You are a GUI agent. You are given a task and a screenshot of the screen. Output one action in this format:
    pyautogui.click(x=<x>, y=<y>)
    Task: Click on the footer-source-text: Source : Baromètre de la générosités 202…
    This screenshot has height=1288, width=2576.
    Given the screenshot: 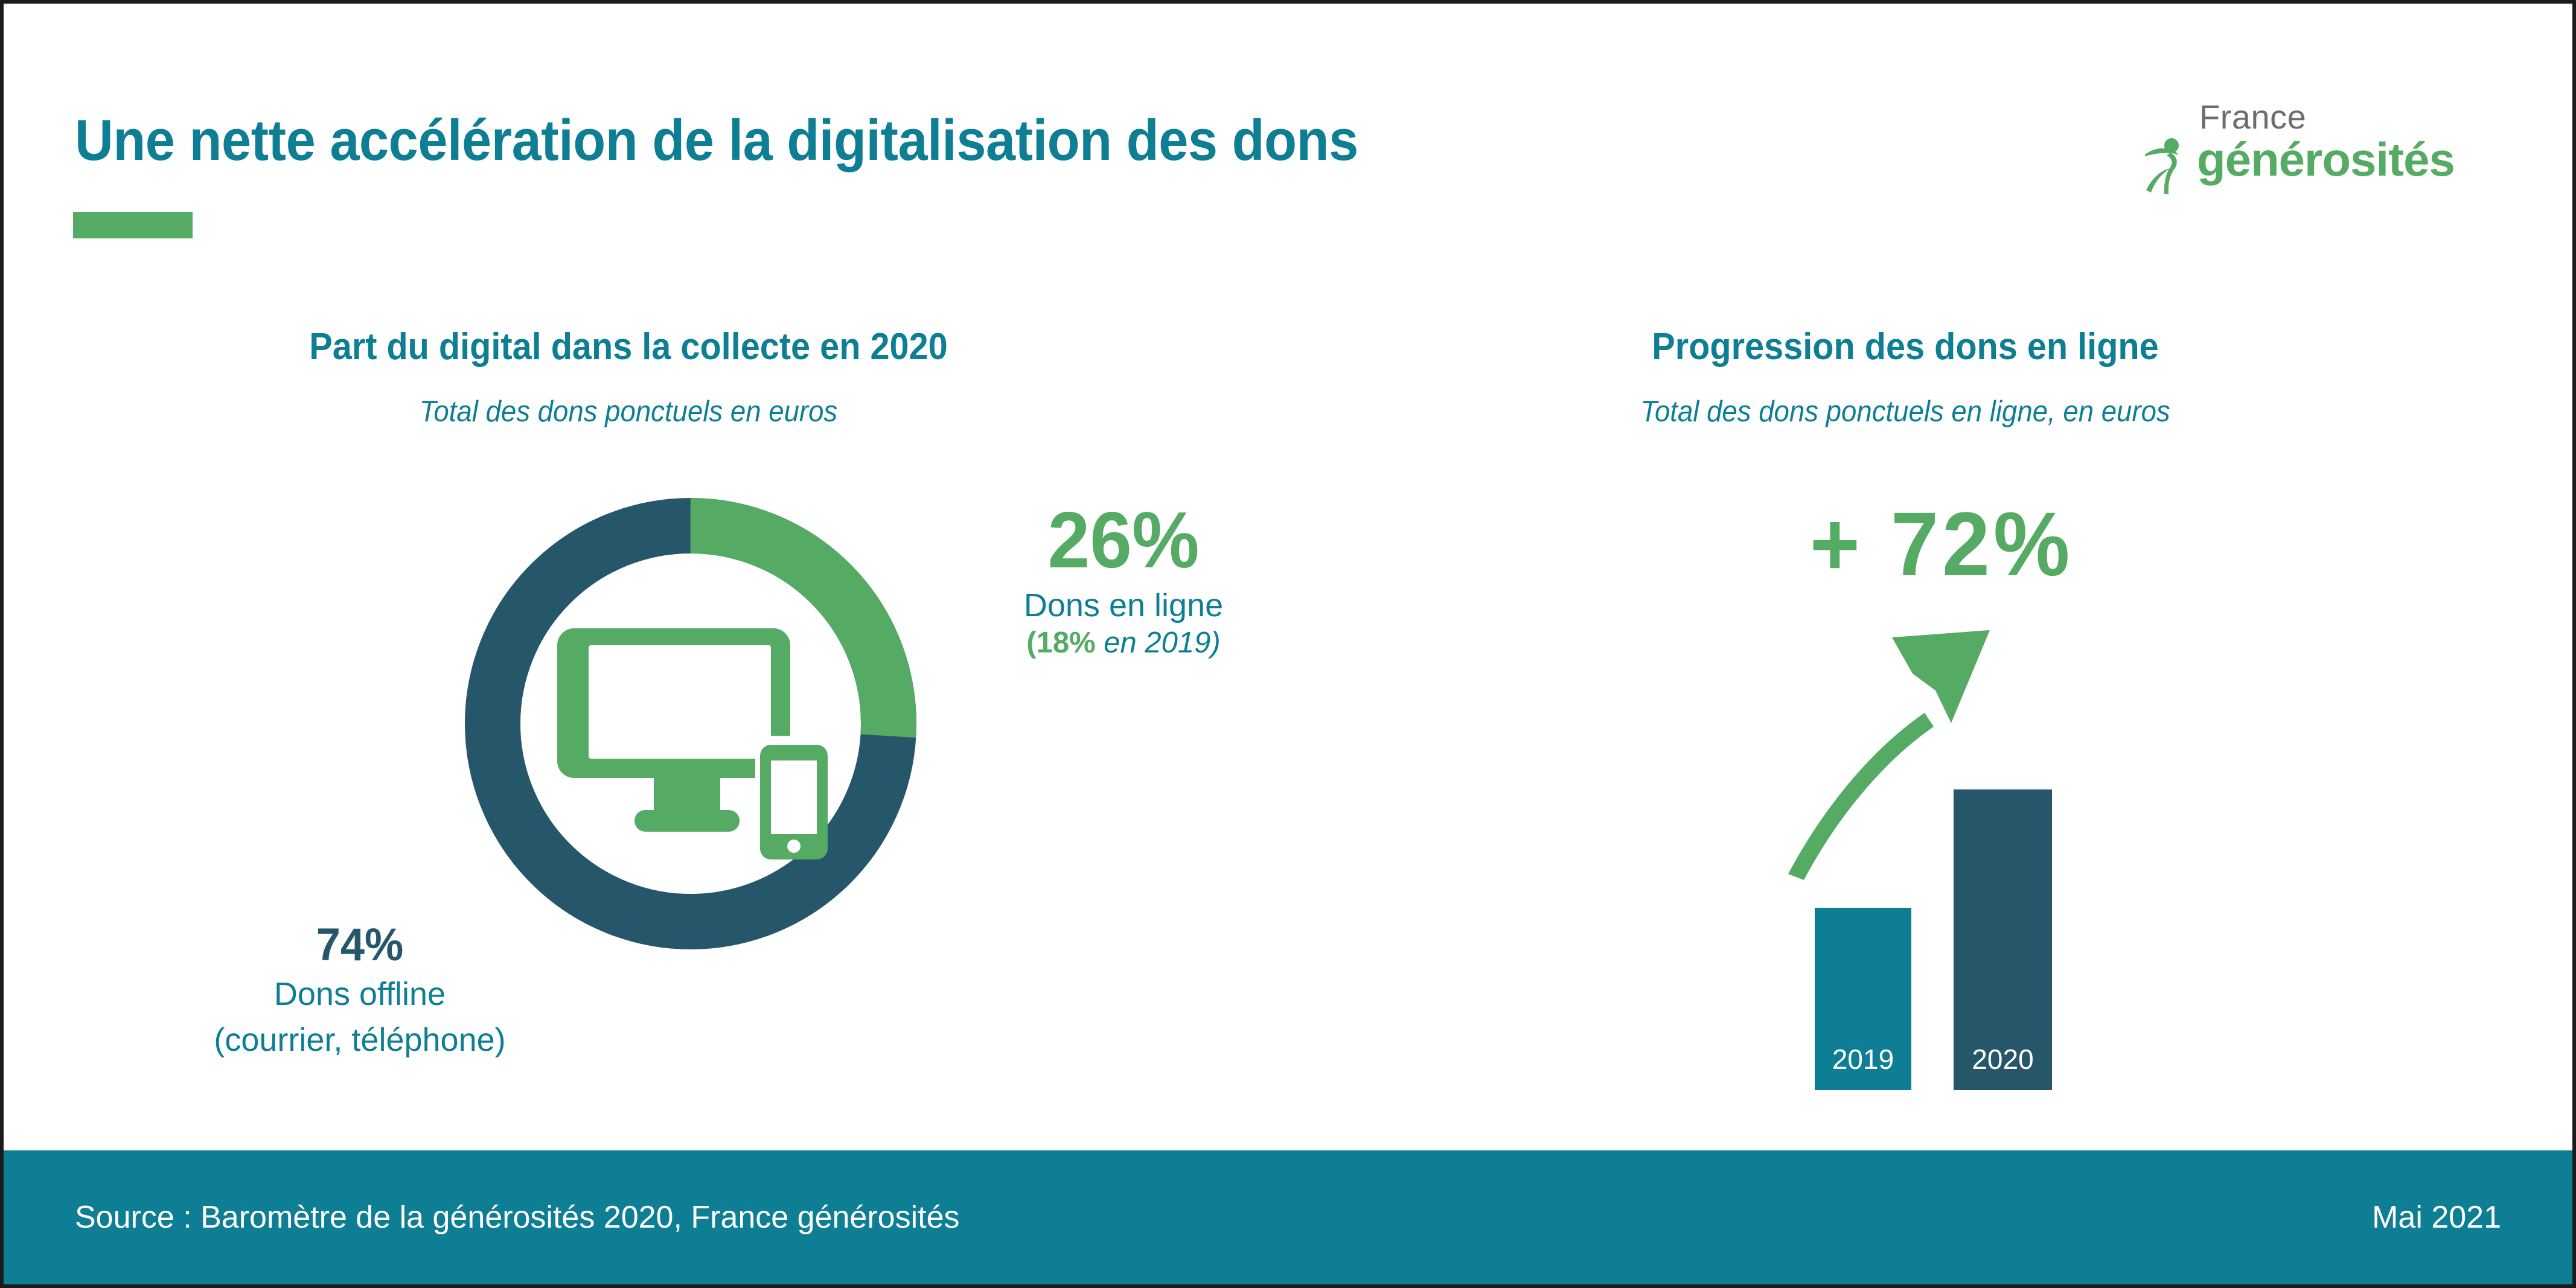 What is the action you would take?
    pyautogui.click(x=517, y=1217)
    